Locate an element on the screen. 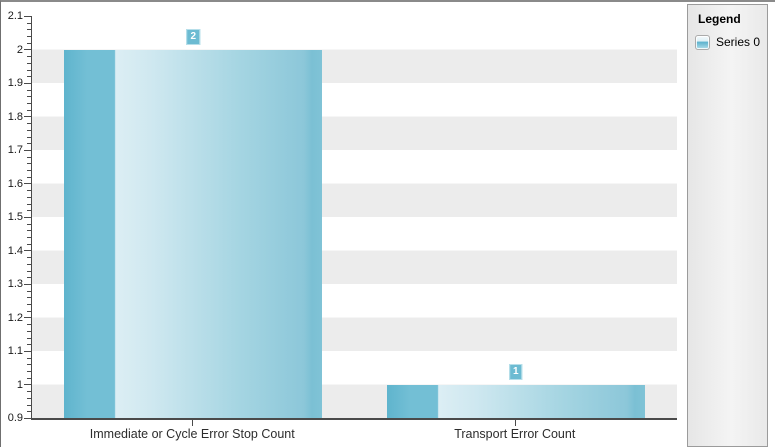 The width and height of the screenshot is (775, 447). y-axis-tick-label: 2 is located at coordinates (19, 49).